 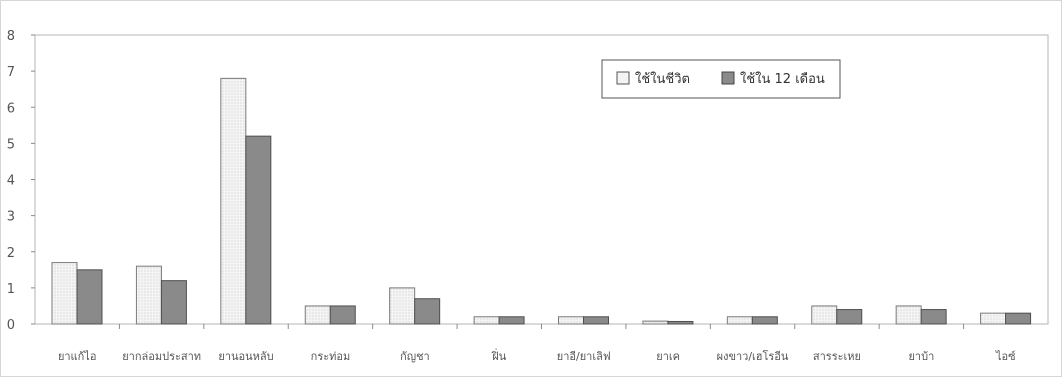 I want to click on x-category-label: ไอซ์, so click(x=1005, y=356).